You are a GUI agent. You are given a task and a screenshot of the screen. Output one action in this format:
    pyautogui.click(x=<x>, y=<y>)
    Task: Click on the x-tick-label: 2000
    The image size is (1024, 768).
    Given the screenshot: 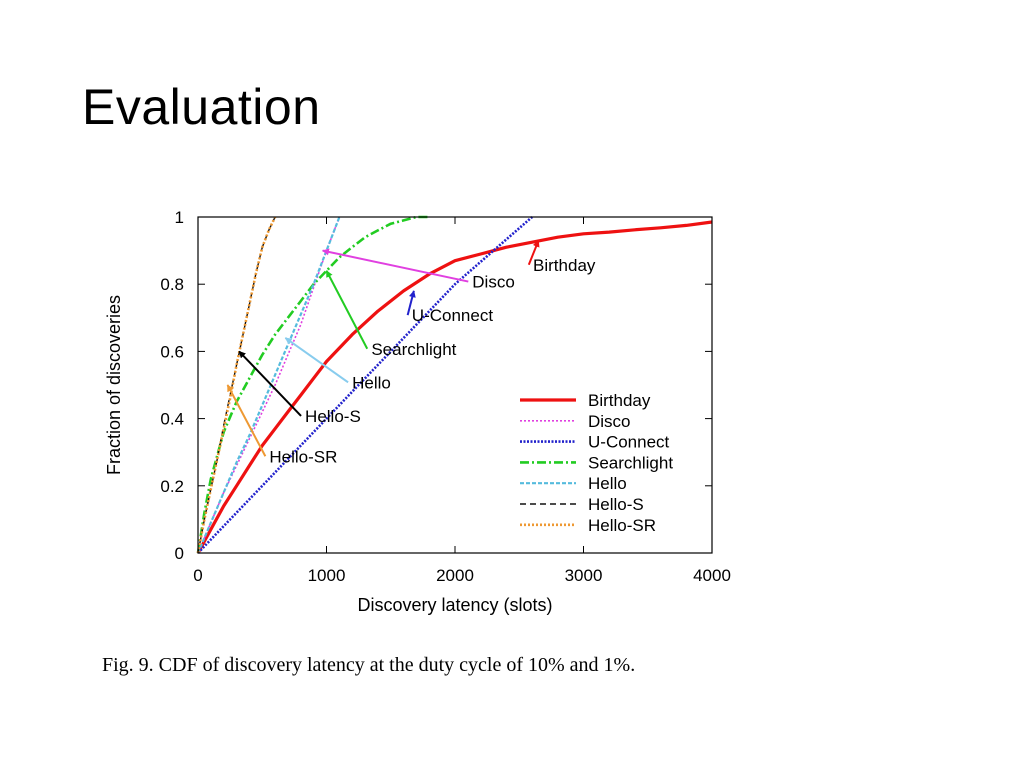 What is the action you would take?
    pyautogui.click(x=455, y=575)
    